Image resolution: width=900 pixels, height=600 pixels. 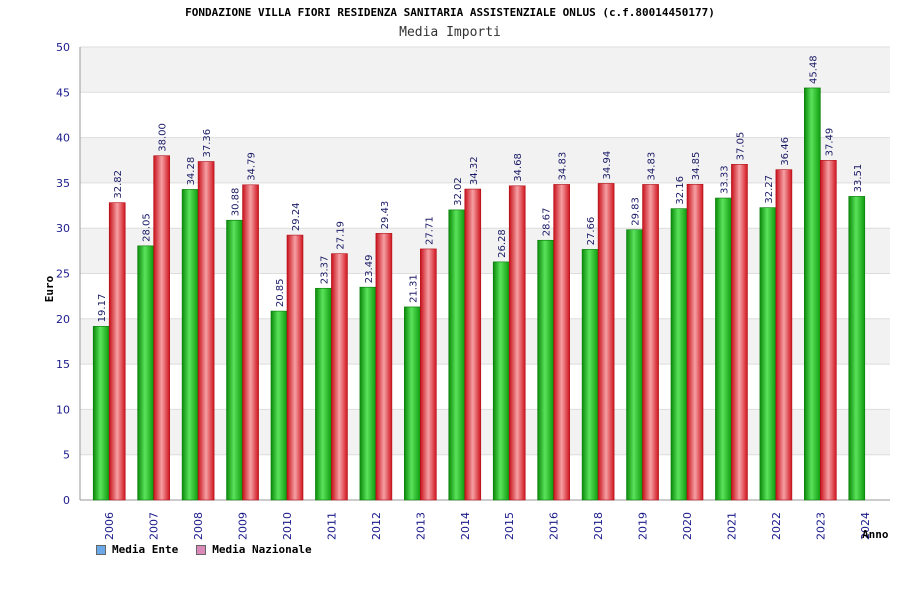 What do you see at coordinates (687, 526) in the screenshot?
I see `x-tick-label: 2020` at bounding box center [687, 526].